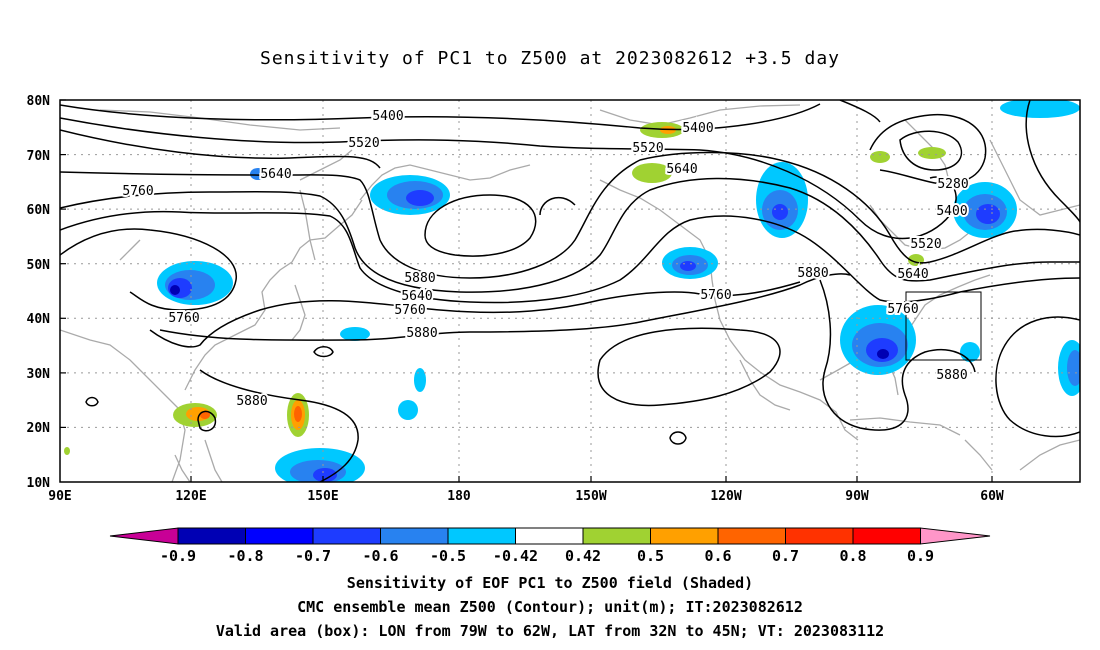 The image size is (1100, 650). I want to click on lat-label: 10N, so click(39, 483).